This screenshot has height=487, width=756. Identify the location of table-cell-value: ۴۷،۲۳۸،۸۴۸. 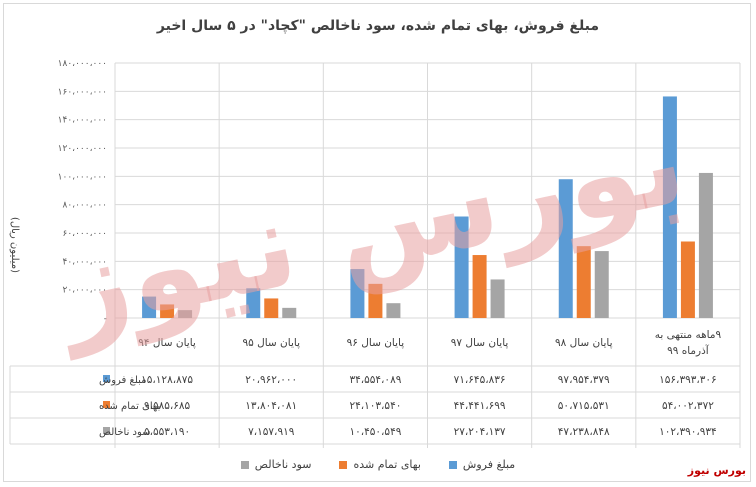
(584, 432).